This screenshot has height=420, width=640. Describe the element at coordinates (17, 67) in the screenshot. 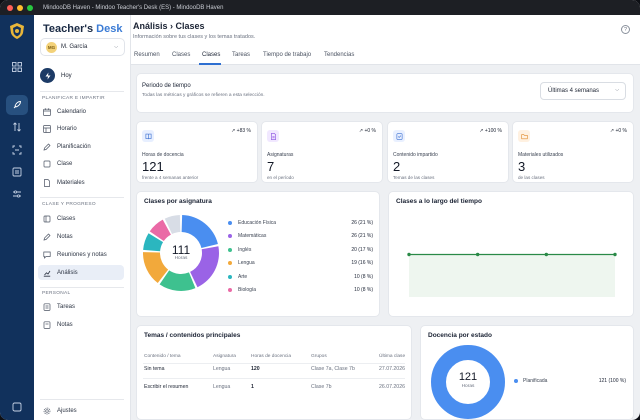

I see `dashboard-icon` at that location.